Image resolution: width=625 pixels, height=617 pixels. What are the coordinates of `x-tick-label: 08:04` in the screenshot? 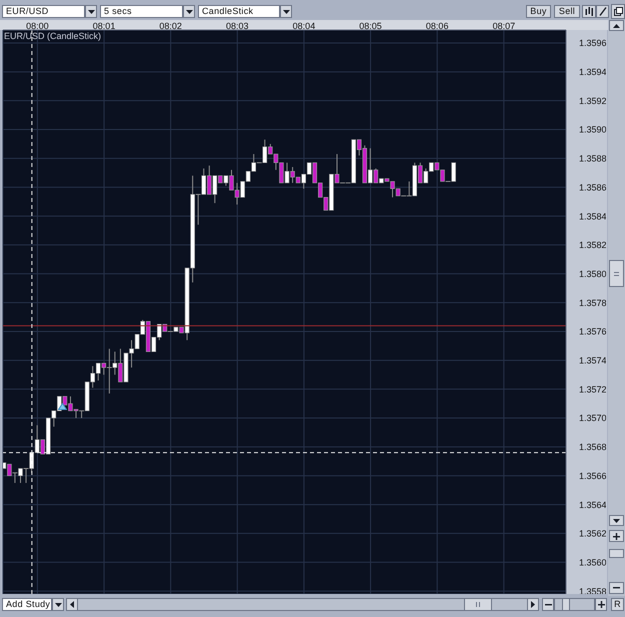 It's located at (304, 26).